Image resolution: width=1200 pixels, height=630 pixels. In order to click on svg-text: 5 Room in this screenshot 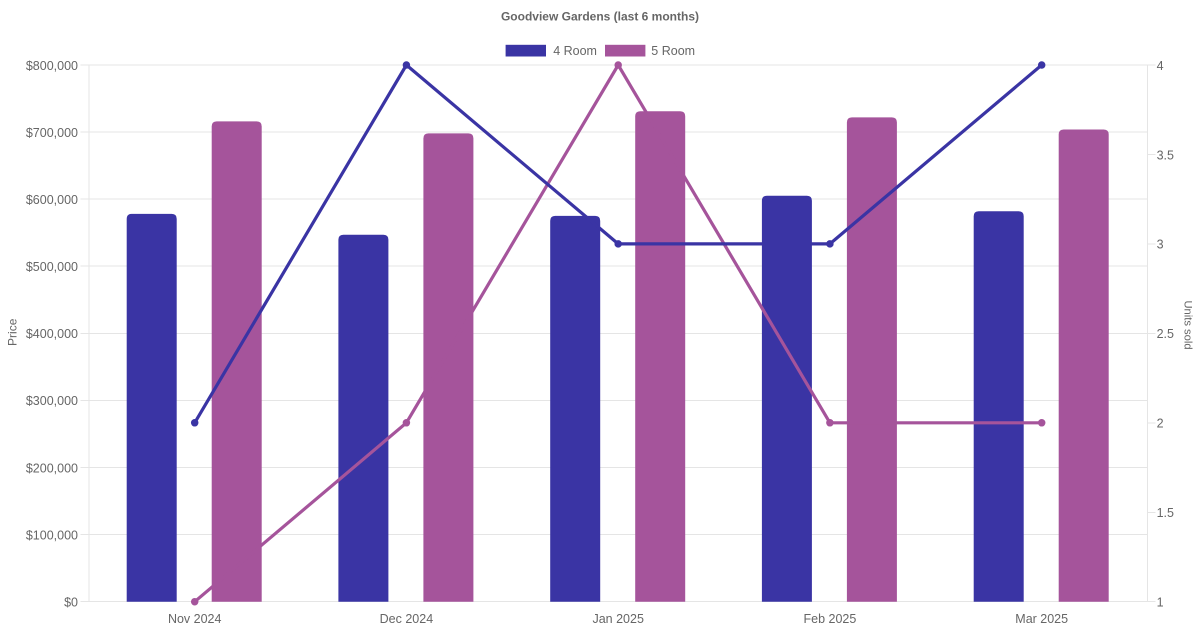, I will do `click(673, 51)`.